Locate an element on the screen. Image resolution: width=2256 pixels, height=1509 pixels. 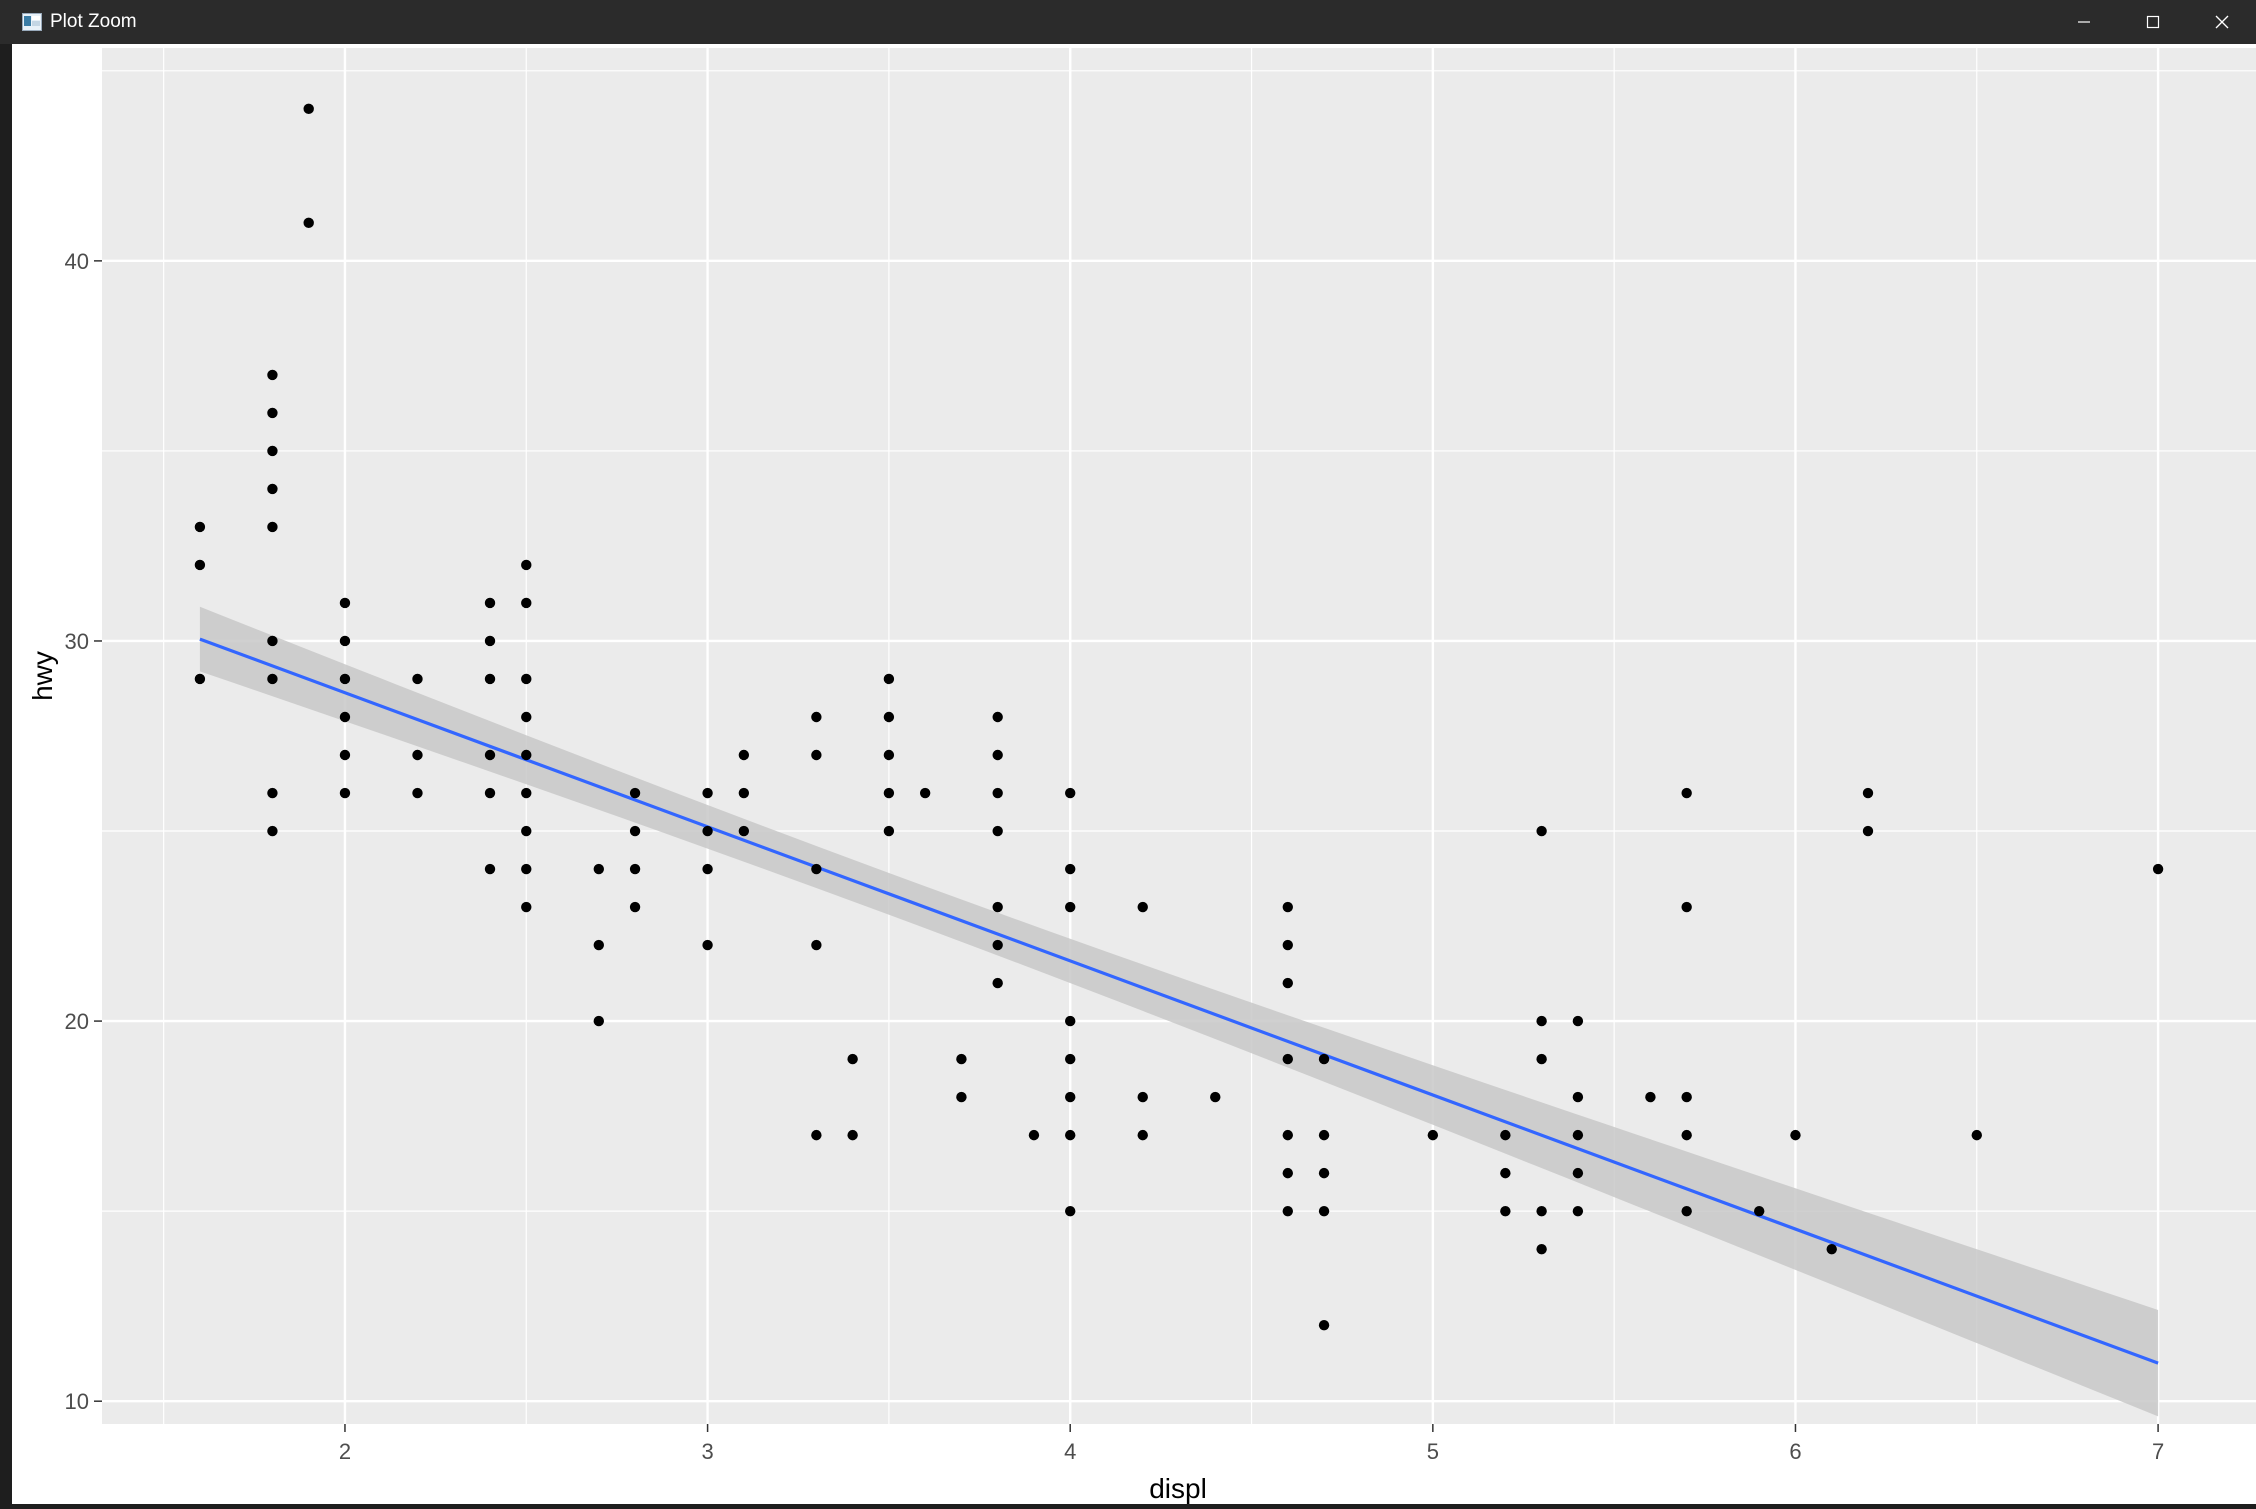
y-axis-title: hwy is located at coordinates (42, 676).